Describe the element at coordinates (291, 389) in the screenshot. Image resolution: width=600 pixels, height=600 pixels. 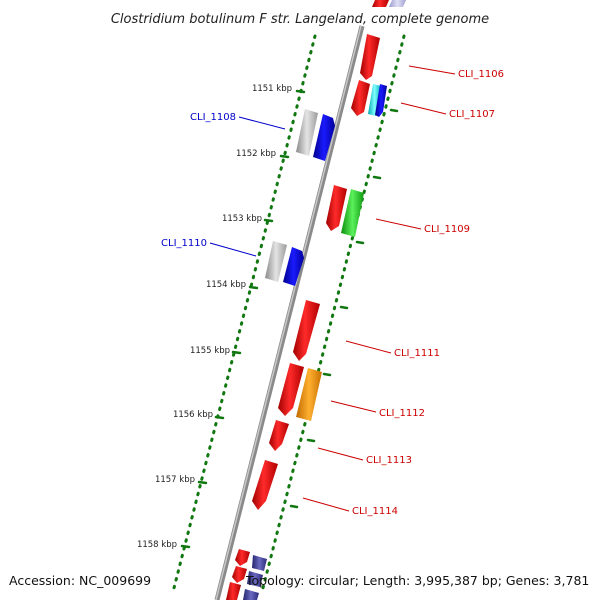
I see `gene-feature-cli-1112-red` at that location.